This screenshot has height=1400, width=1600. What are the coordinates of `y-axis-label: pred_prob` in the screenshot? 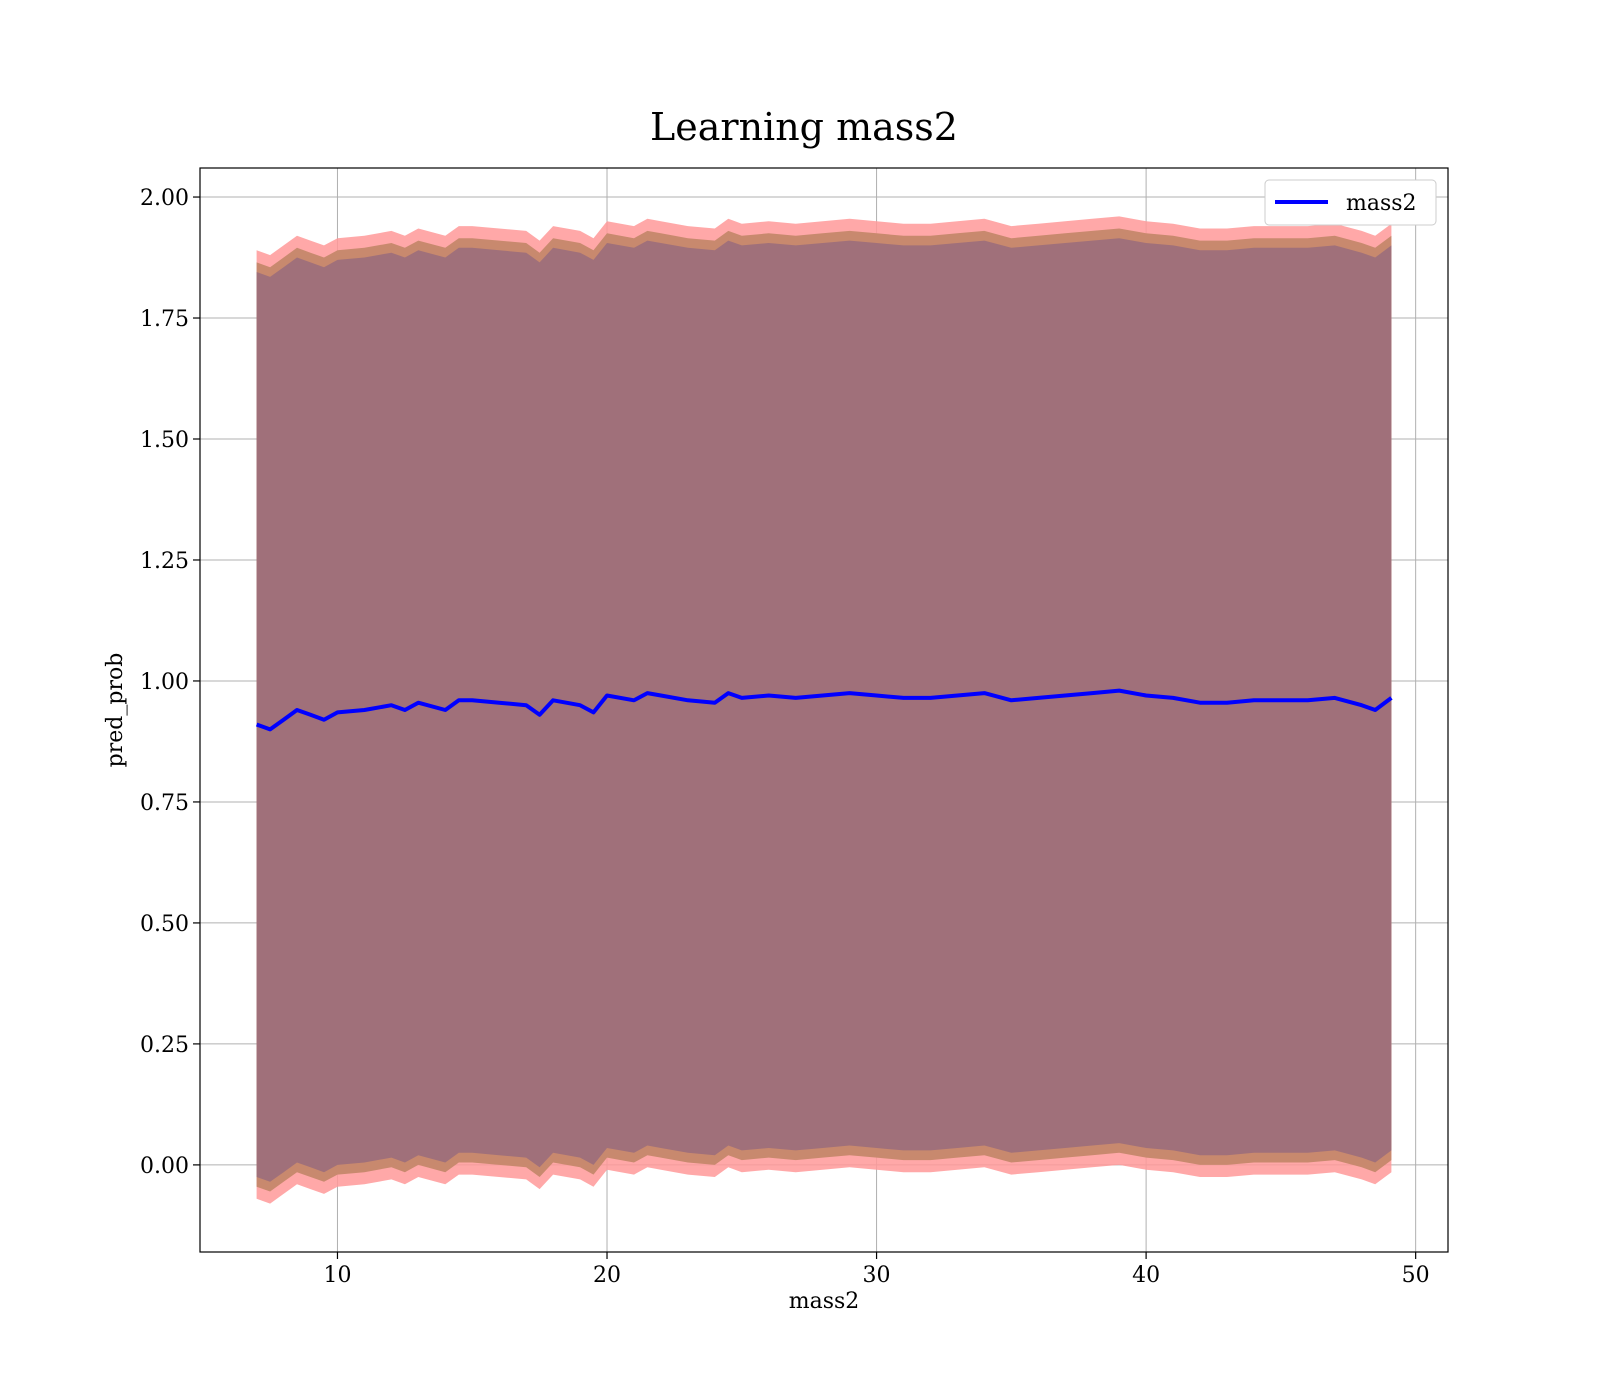 It's located at (115, 710).